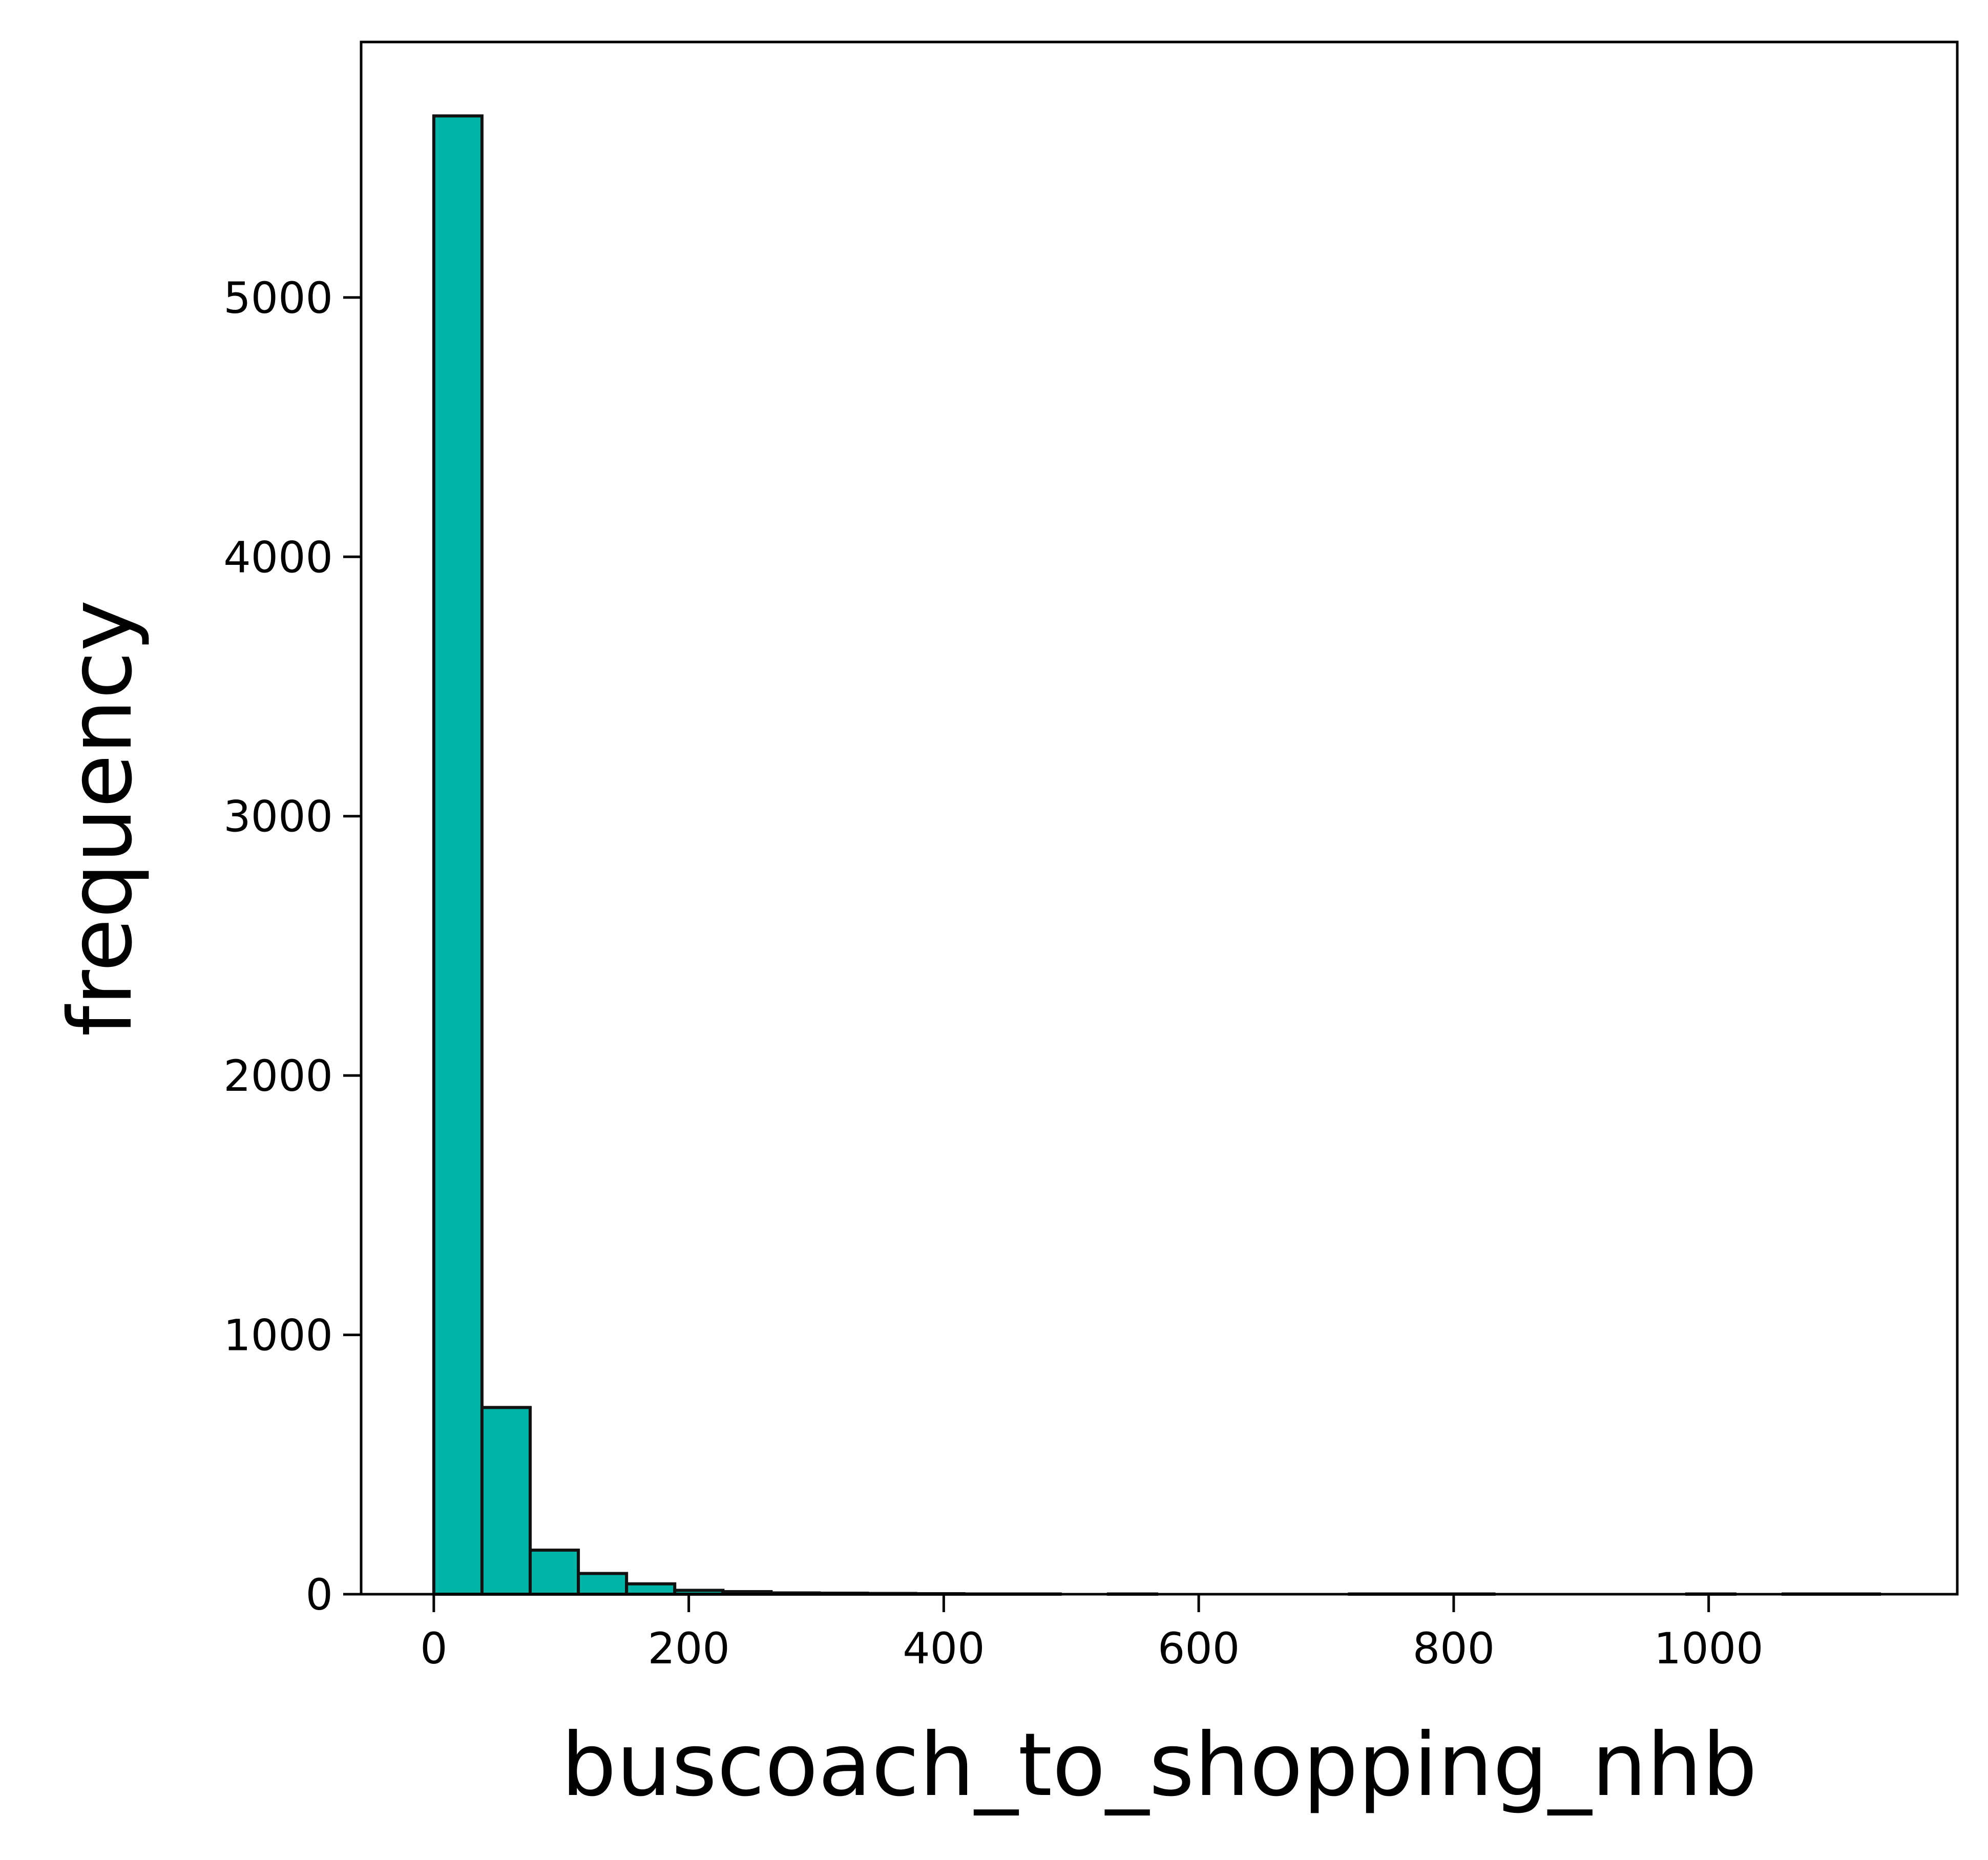  I want to click on x-tick-label: 600, so click(1199, 1649).